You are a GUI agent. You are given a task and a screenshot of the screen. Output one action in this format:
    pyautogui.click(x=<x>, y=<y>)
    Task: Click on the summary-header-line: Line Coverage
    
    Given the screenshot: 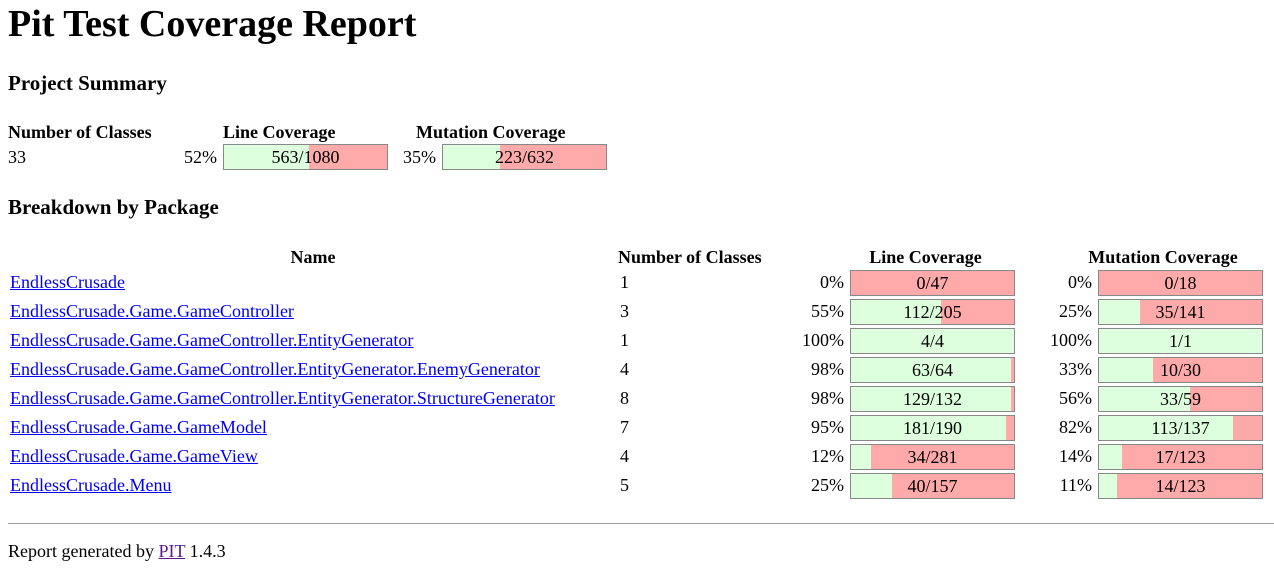 What is the action you would take?
    pyautogui.click(x=279, y=132)
    